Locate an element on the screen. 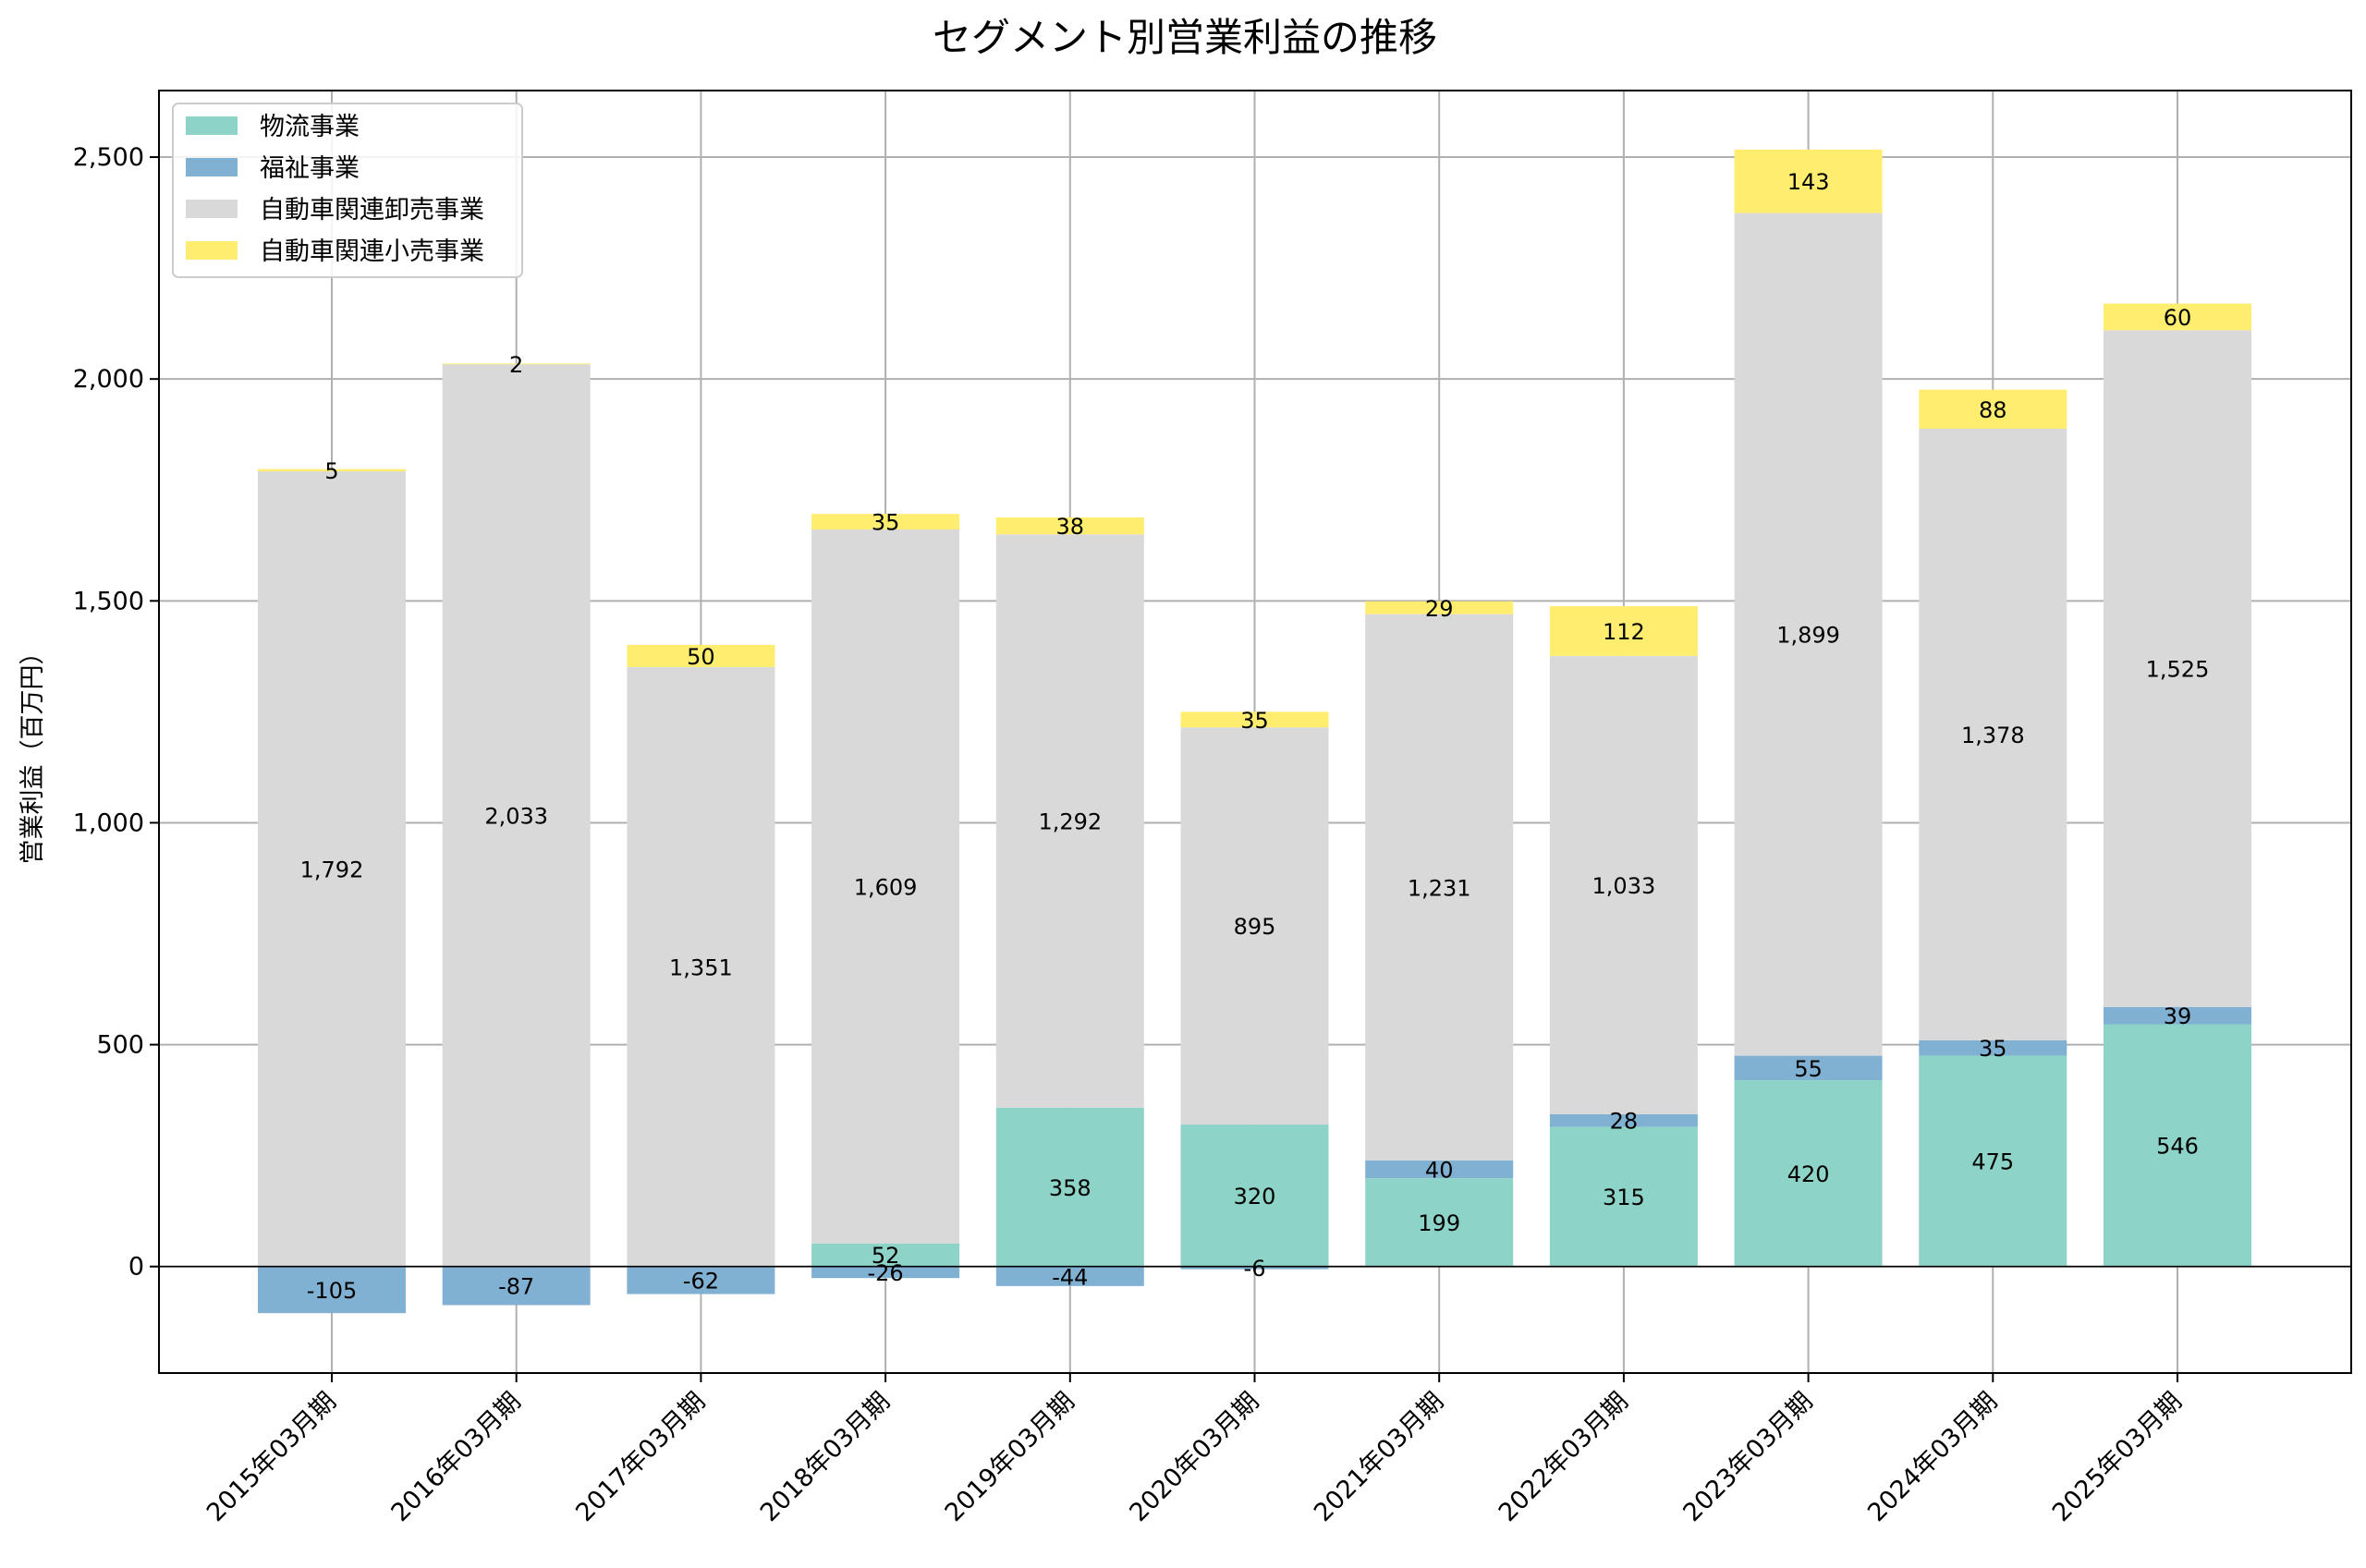  data-label: 29 is located at coordinates (1440, 609).